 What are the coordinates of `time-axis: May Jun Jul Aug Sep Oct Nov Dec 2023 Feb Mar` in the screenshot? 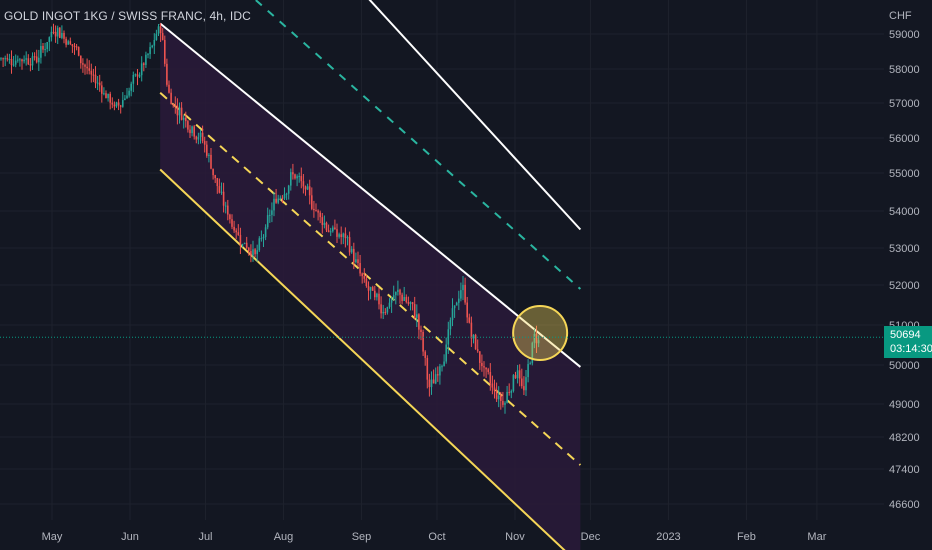 It's located at (434, 537).